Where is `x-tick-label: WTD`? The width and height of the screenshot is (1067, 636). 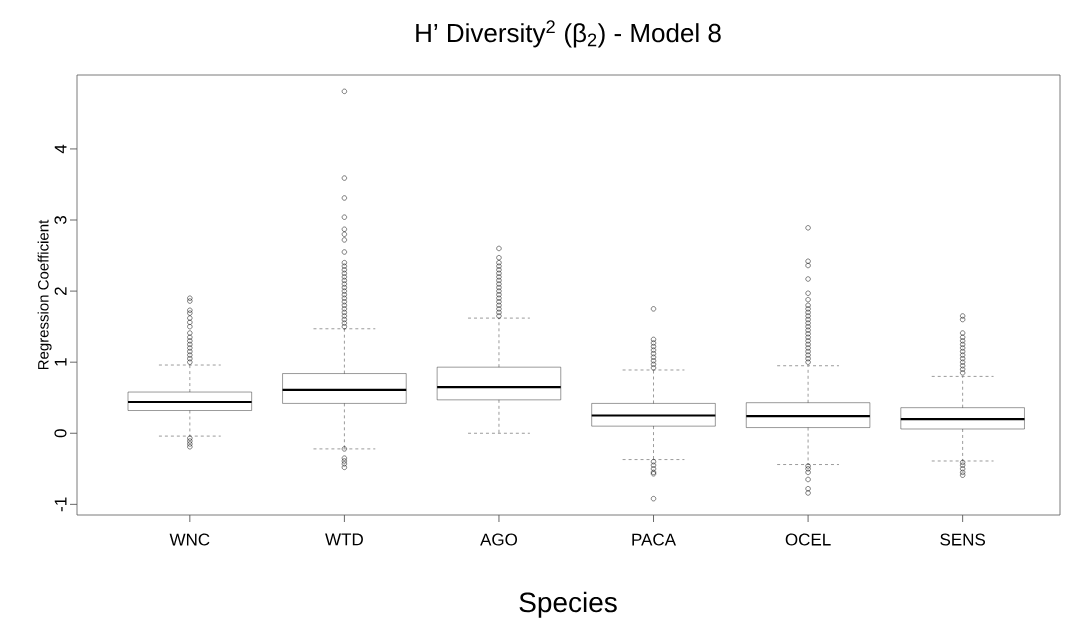 x-tick-label: WTD is located at coordinates (344, 539).